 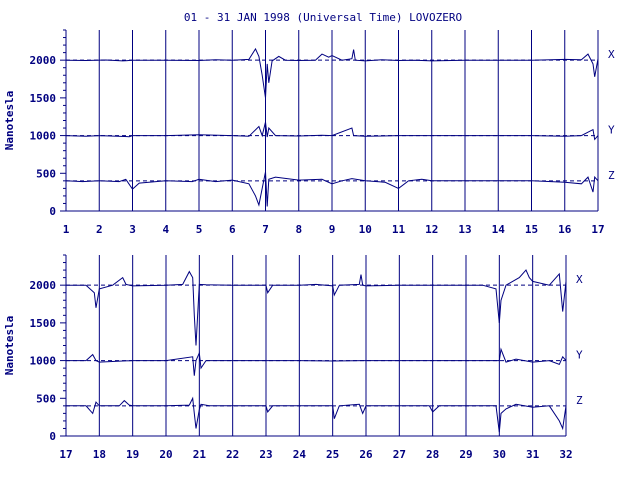 What do you see at coordinates (265, 454) in the screenshot?
I see `x-tick-label: 23` at bounding box center [265, 454].